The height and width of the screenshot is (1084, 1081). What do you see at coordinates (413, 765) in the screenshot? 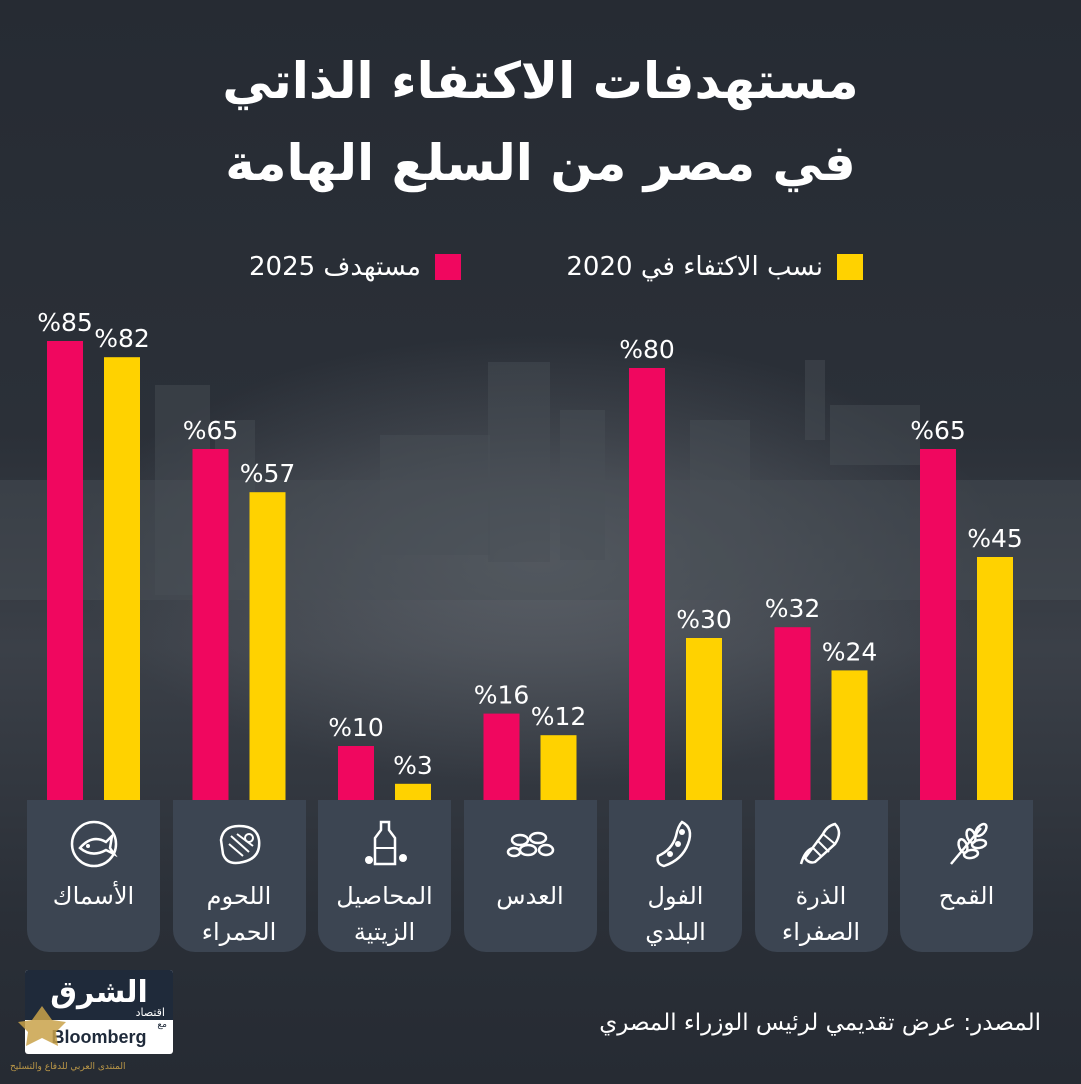
I see `value-label-2020-2: %3` at bounding box center [413, 765].